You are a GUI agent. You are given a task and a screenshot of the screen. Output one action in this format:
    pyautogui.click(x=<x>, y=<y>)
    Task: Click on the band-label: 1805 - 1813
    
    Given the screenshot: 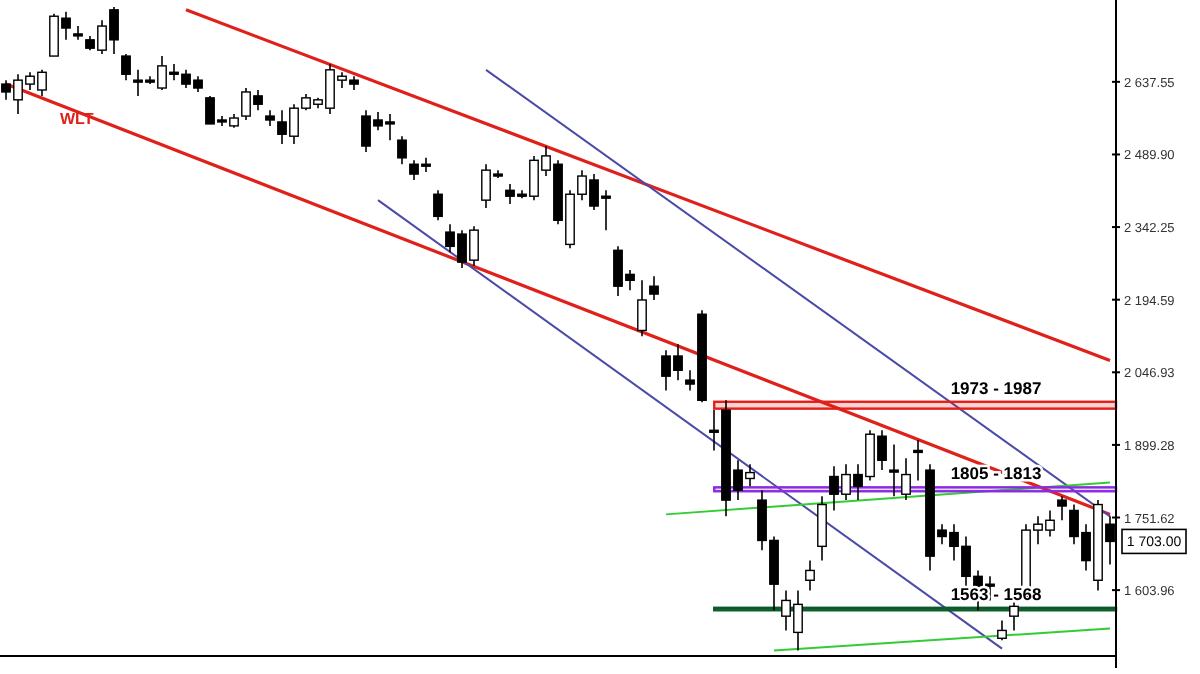 What is the action you would take?
    pyautogui.click(x=996, y=473)
    